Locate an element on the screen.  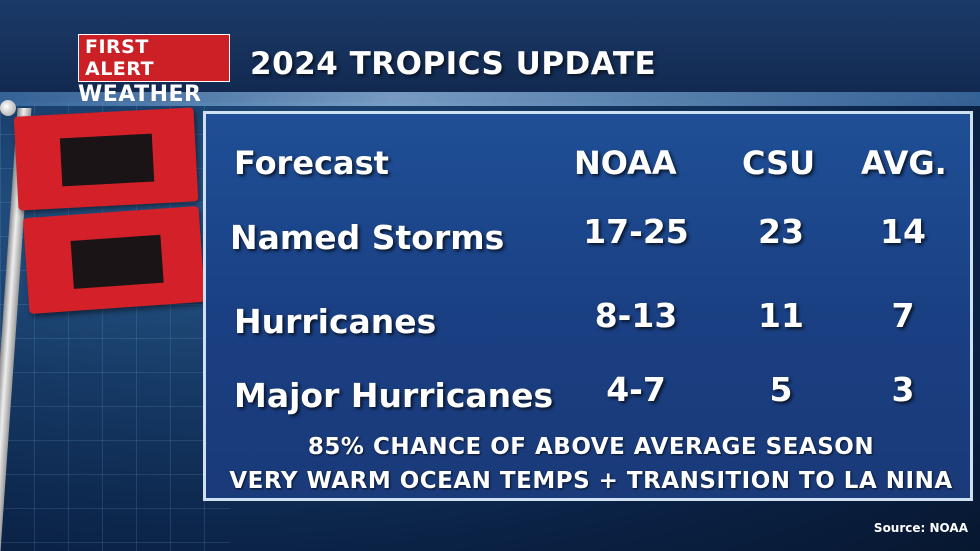
cell-hurricanes-noaa: 8-13 is located at coordinates (636, 315).